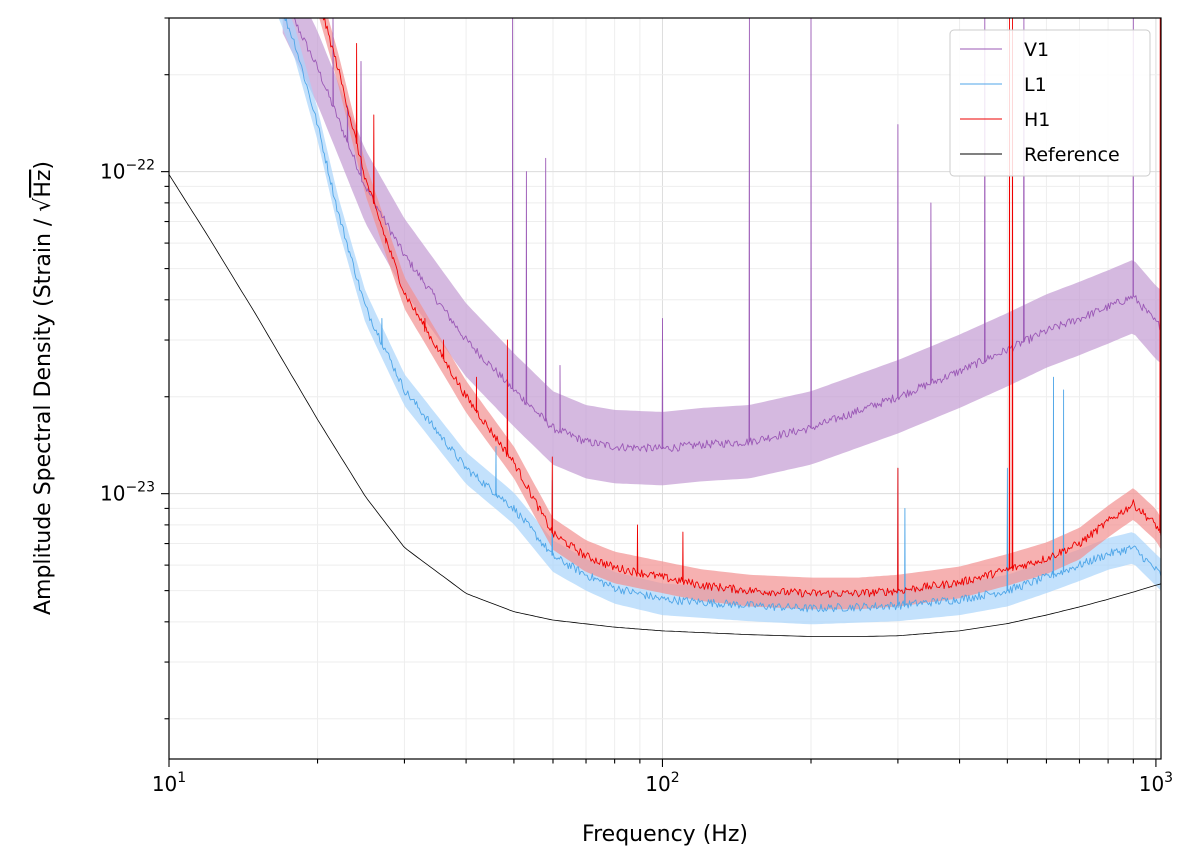  I want to click on y-tick-label: 10−23, so click(127, 493).